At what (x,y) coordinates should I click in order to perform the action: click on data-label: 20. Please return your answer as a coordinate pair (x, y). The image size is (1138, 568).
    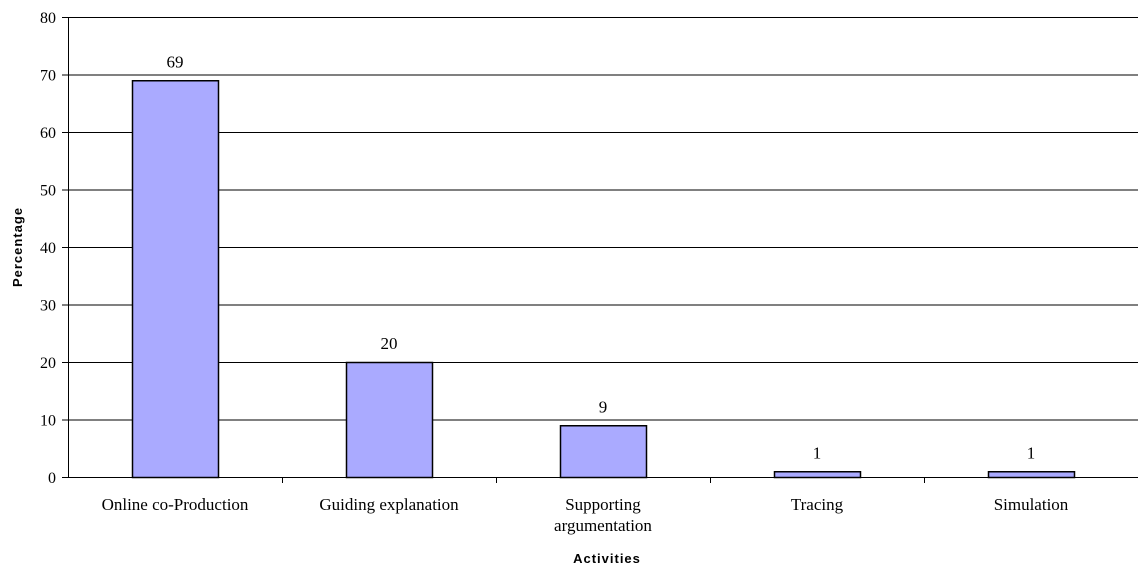
    Looking at the image, I should click on (389, 343).